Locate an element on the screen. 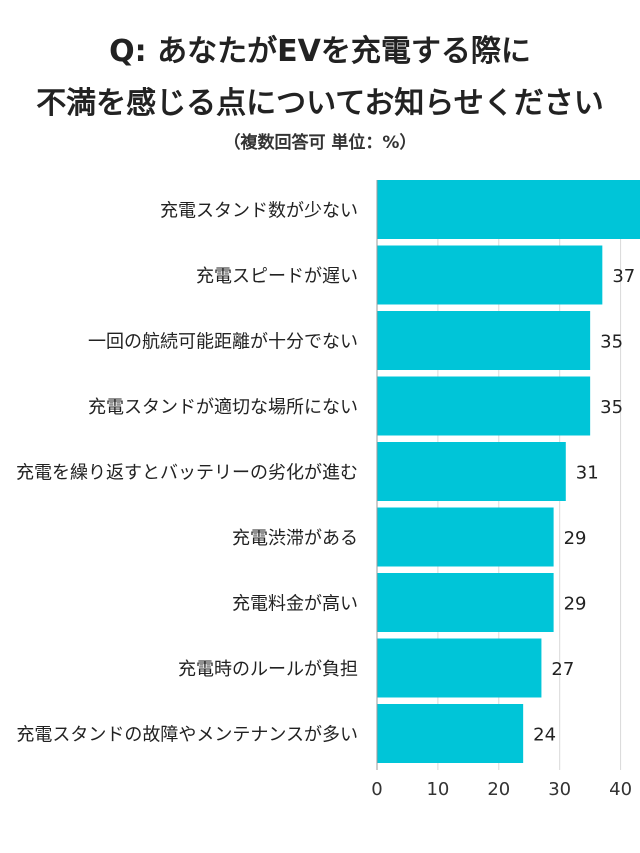 The height and width of the screenshot is (853, 640). chart-title-line1: Q: あなたがEVを充電する際に is located at coordinates (320, 51).